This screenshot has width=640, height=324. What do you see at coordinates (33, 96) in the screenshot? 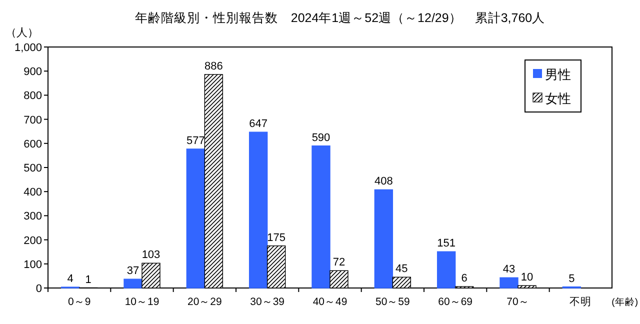
I see `y-tick-label: 800` at bounding box center [33, 96].